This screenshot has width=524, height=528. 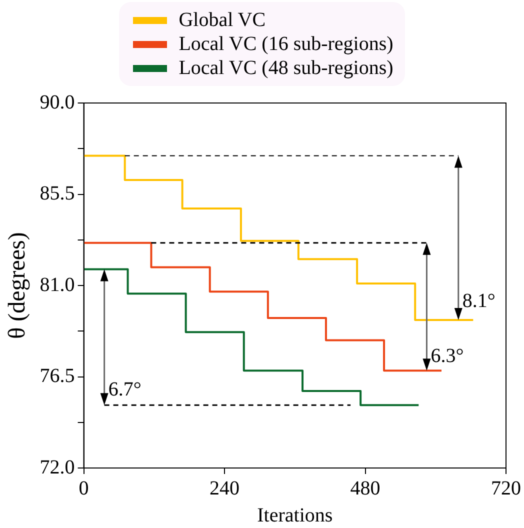 What do you see at coordinates (286, 44) in the screenshot?
I see `legend-label: Local VC (16 sub-regions)` at bounding box center [286, 44].